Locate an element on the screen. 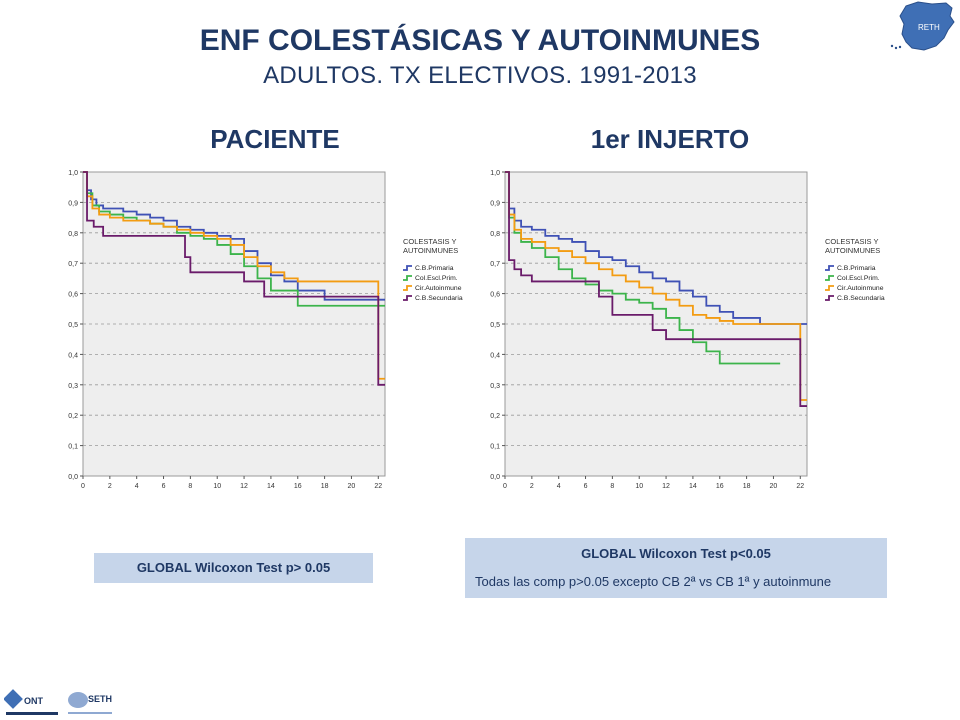  wilcoxon-text-left: GLOBAL Wilcoxon Test p> 0.05 is located at coordinates (233, 567).